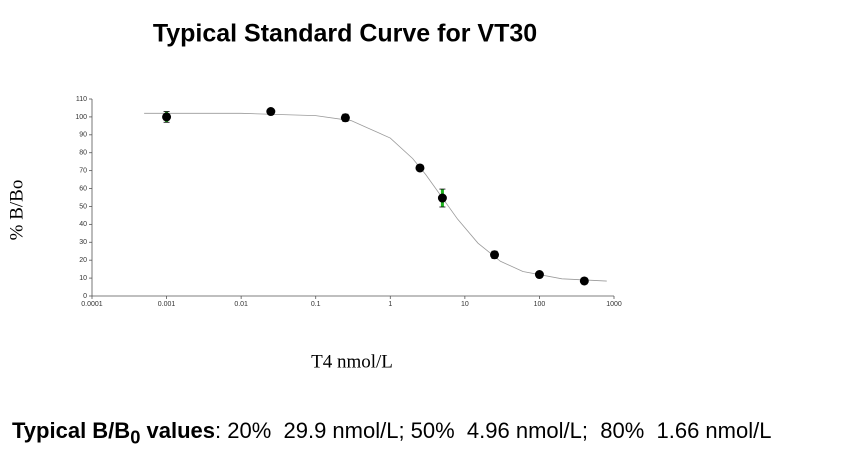 The width and height of the screenshot is (844, 471). Describe the element at coordinates (83, 153) in the screenshot. I see `y-tick-label: 80` at that location.